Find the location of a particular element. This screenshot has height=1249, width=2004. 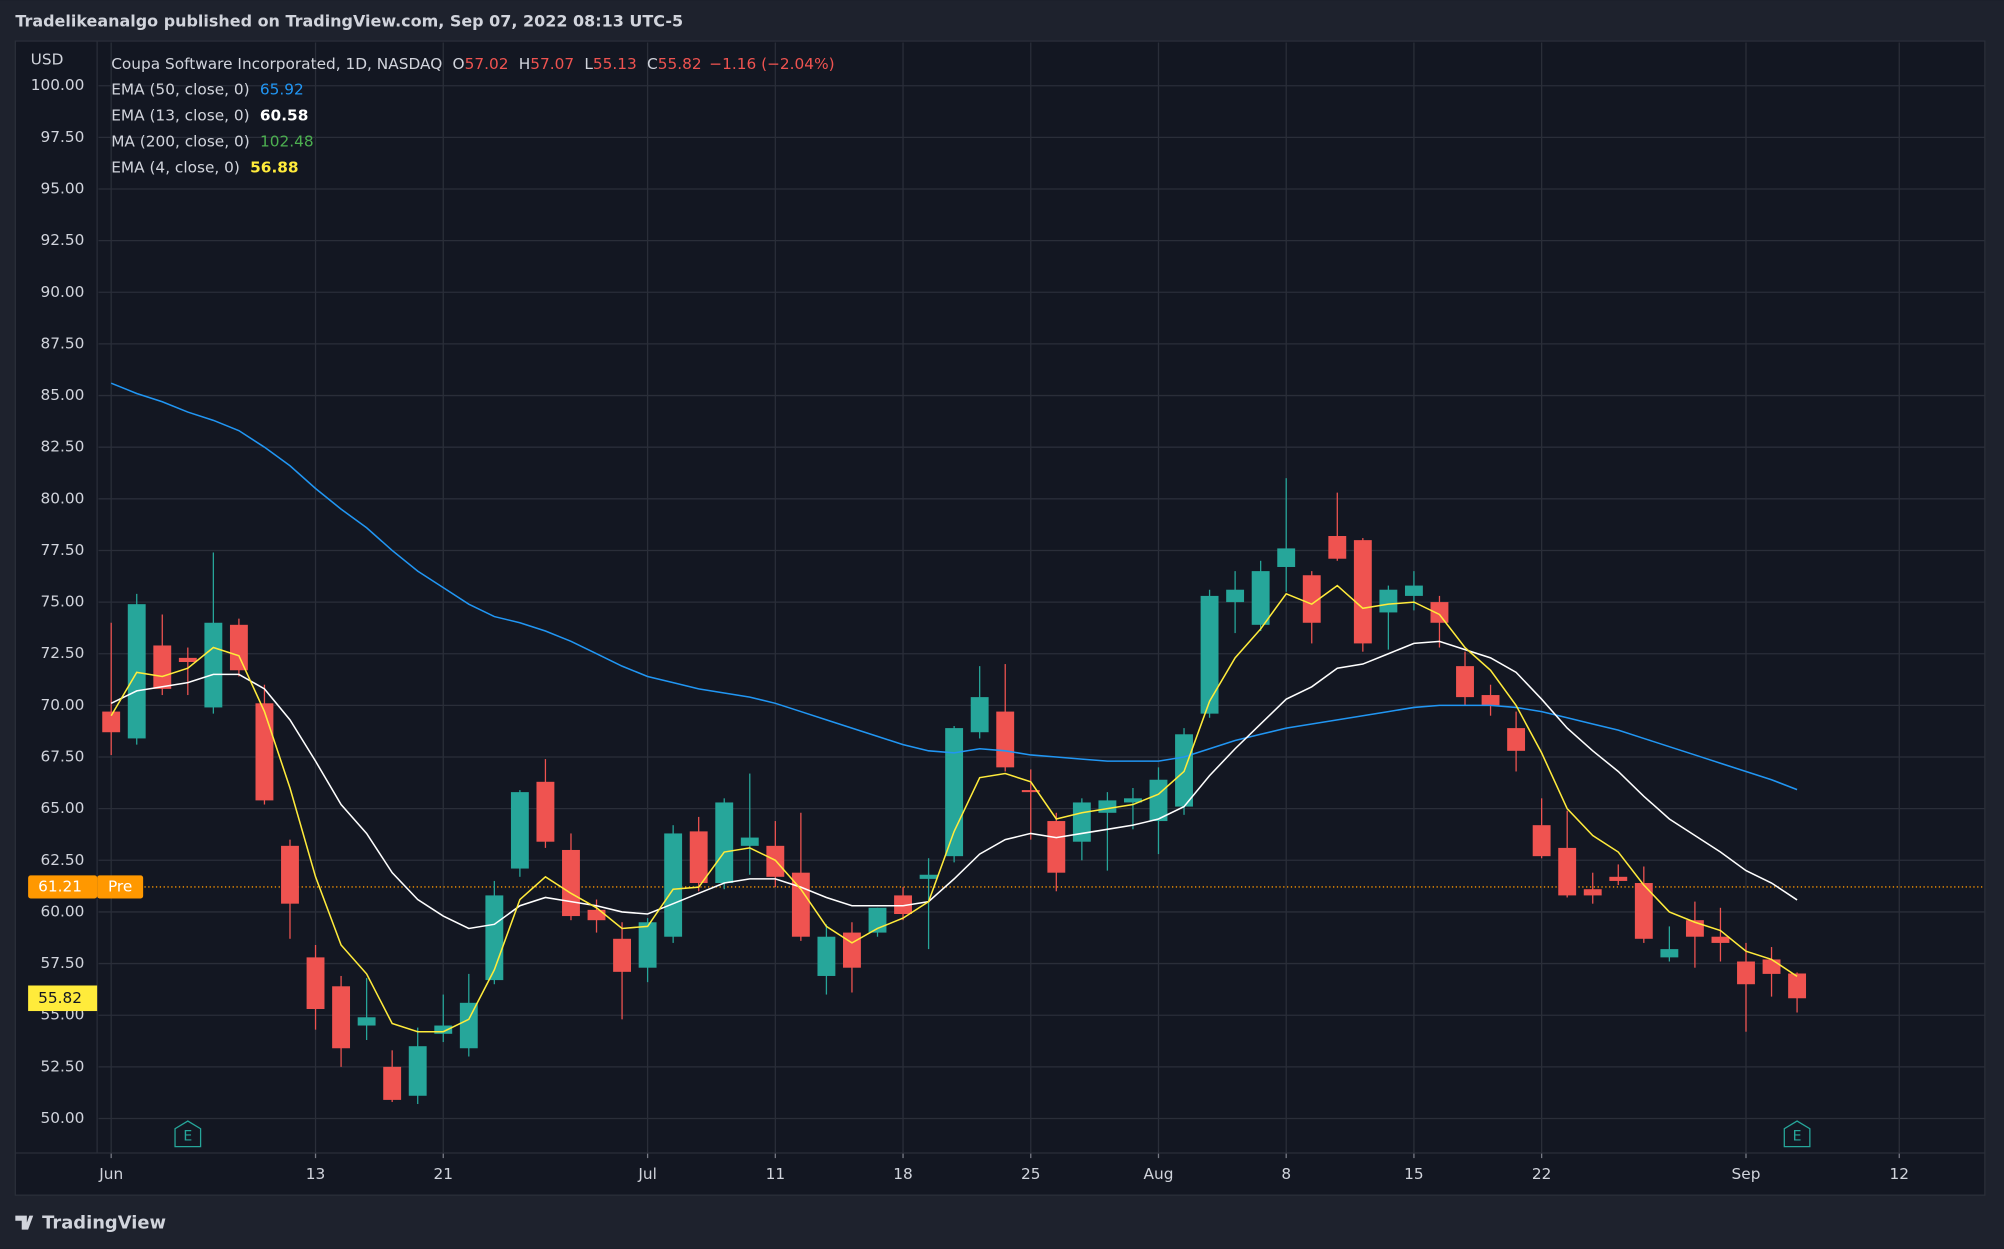

legend-entry: EMA (4, close, 0) 56.88 is located at coordinates (204, 167).